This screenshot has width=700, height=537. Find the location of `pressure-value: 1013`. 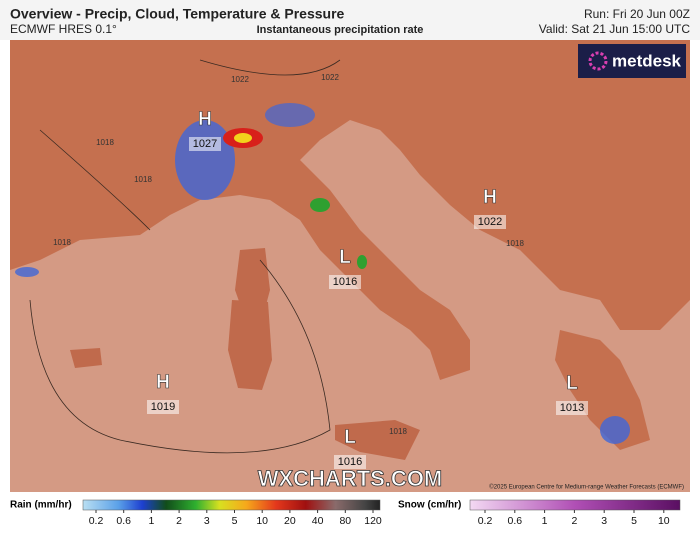

pressure-value: 1013 is located at coordinates (572, 408).